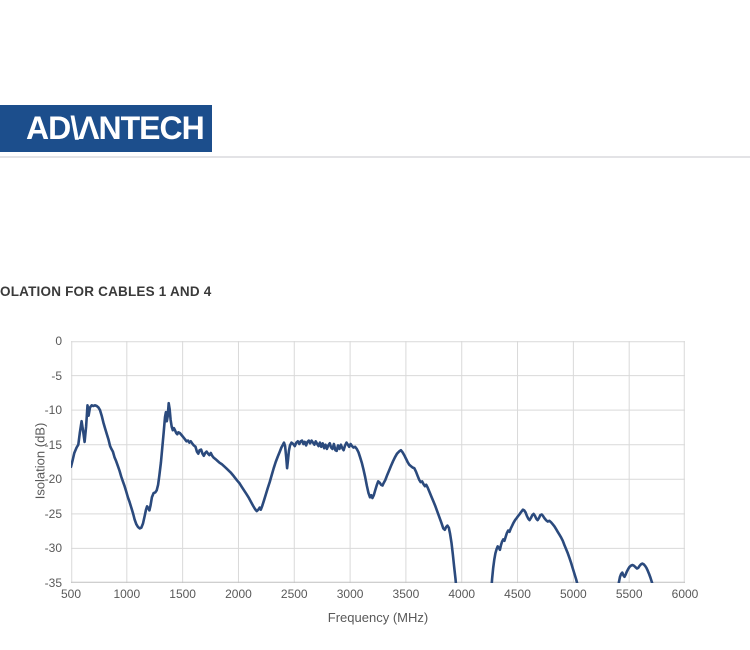 The width and height of the screenshot is (750, 650). I want to click on x-tick-label: 6000, so click(685, 594).